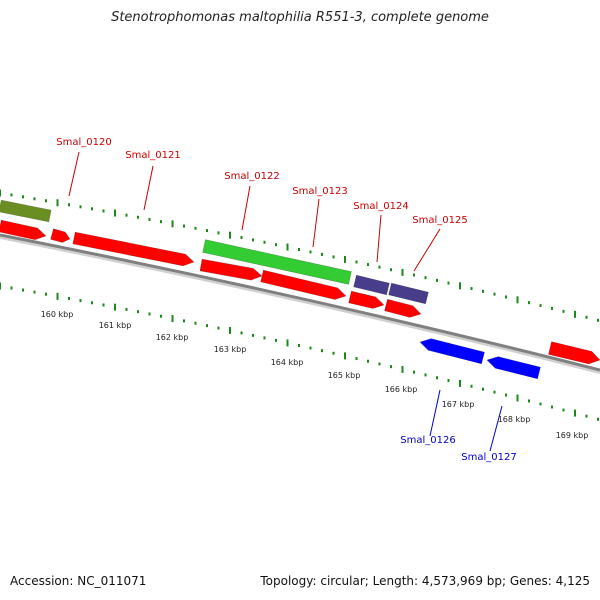 This screenshot has width=600, height=600. I want to click on scale-label: 164 kbp, so click(287, 362).